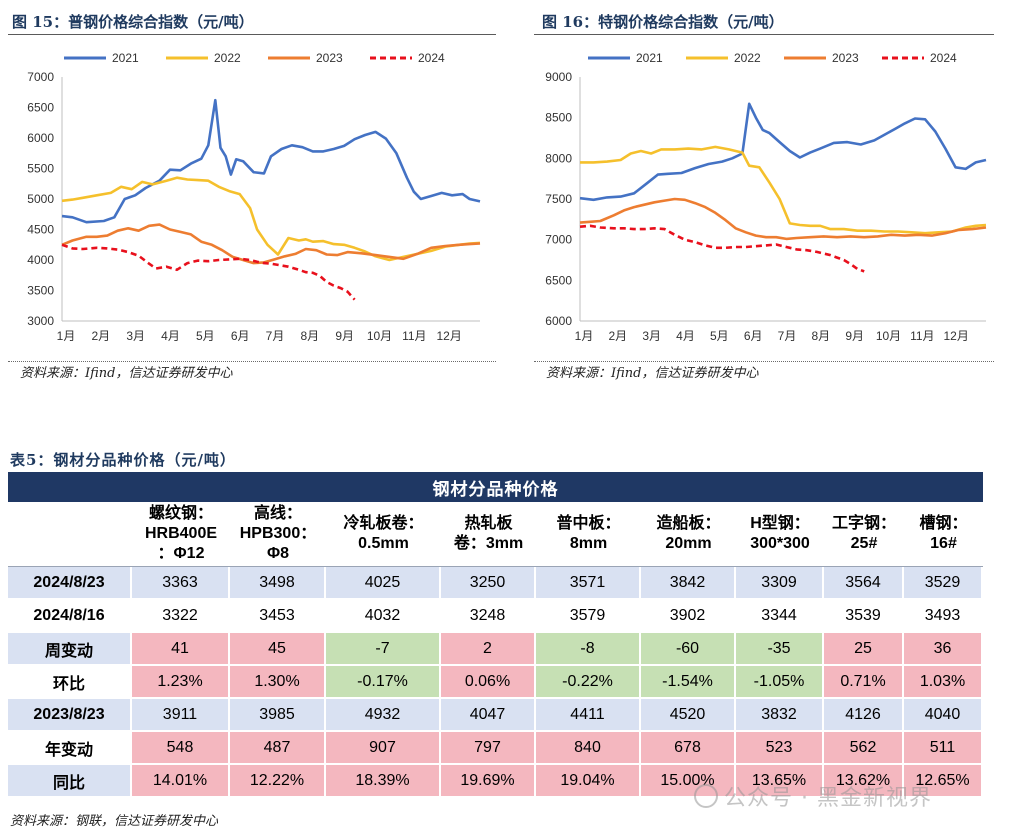 This screenshot has height=836, width=1018. I want to click on table-row: 周变动 41 45 -7 2 -8 -60 -35 25 36, so click(496, 649).